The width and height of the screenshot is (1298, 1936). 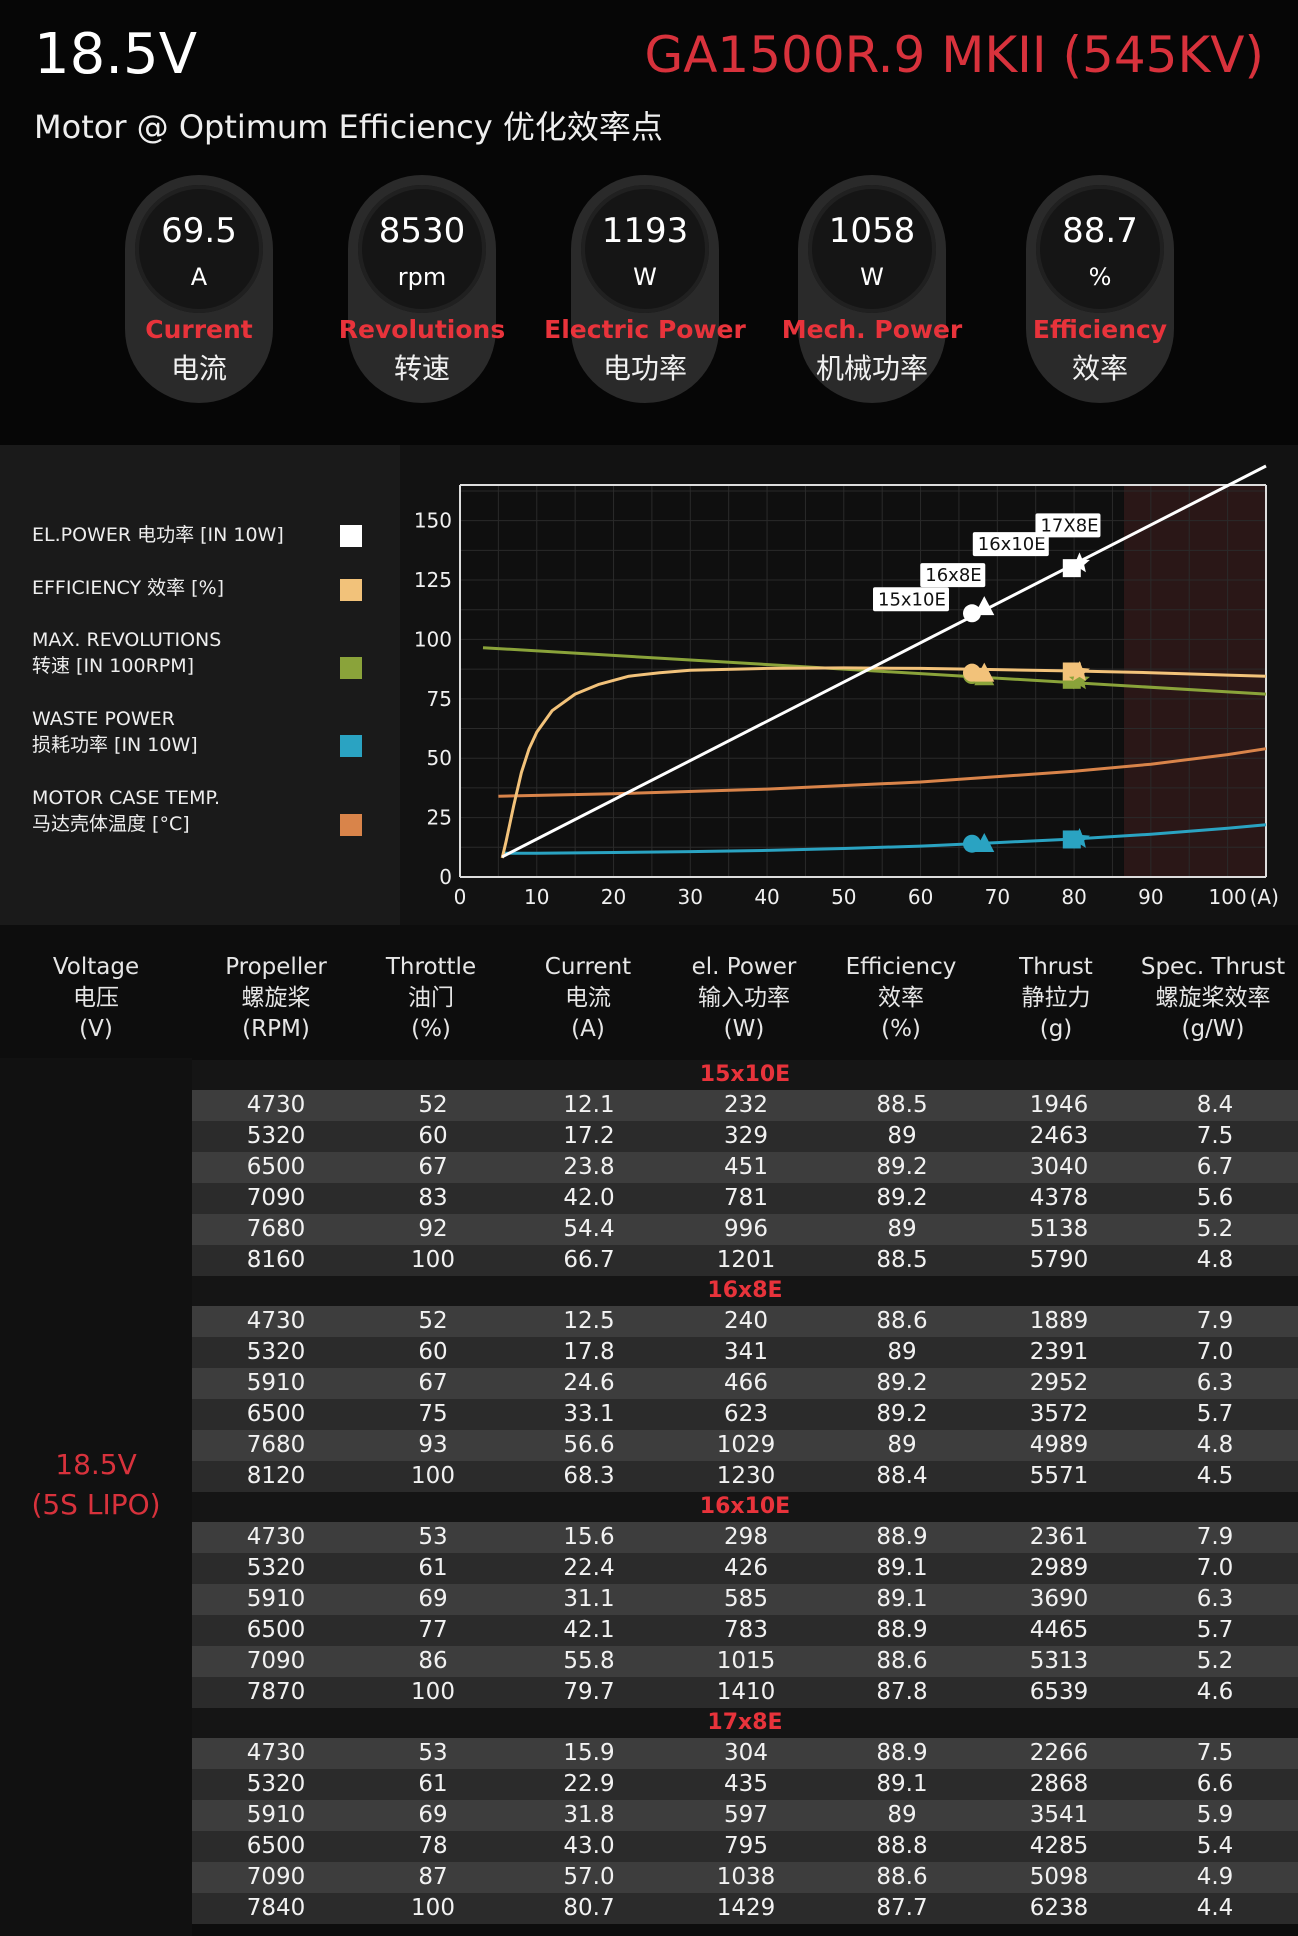 I want to click on legend-entry-revolutions: MAX. REVOLUTIONS 转速 [IN 100RPM], so click(x=126, y=653).